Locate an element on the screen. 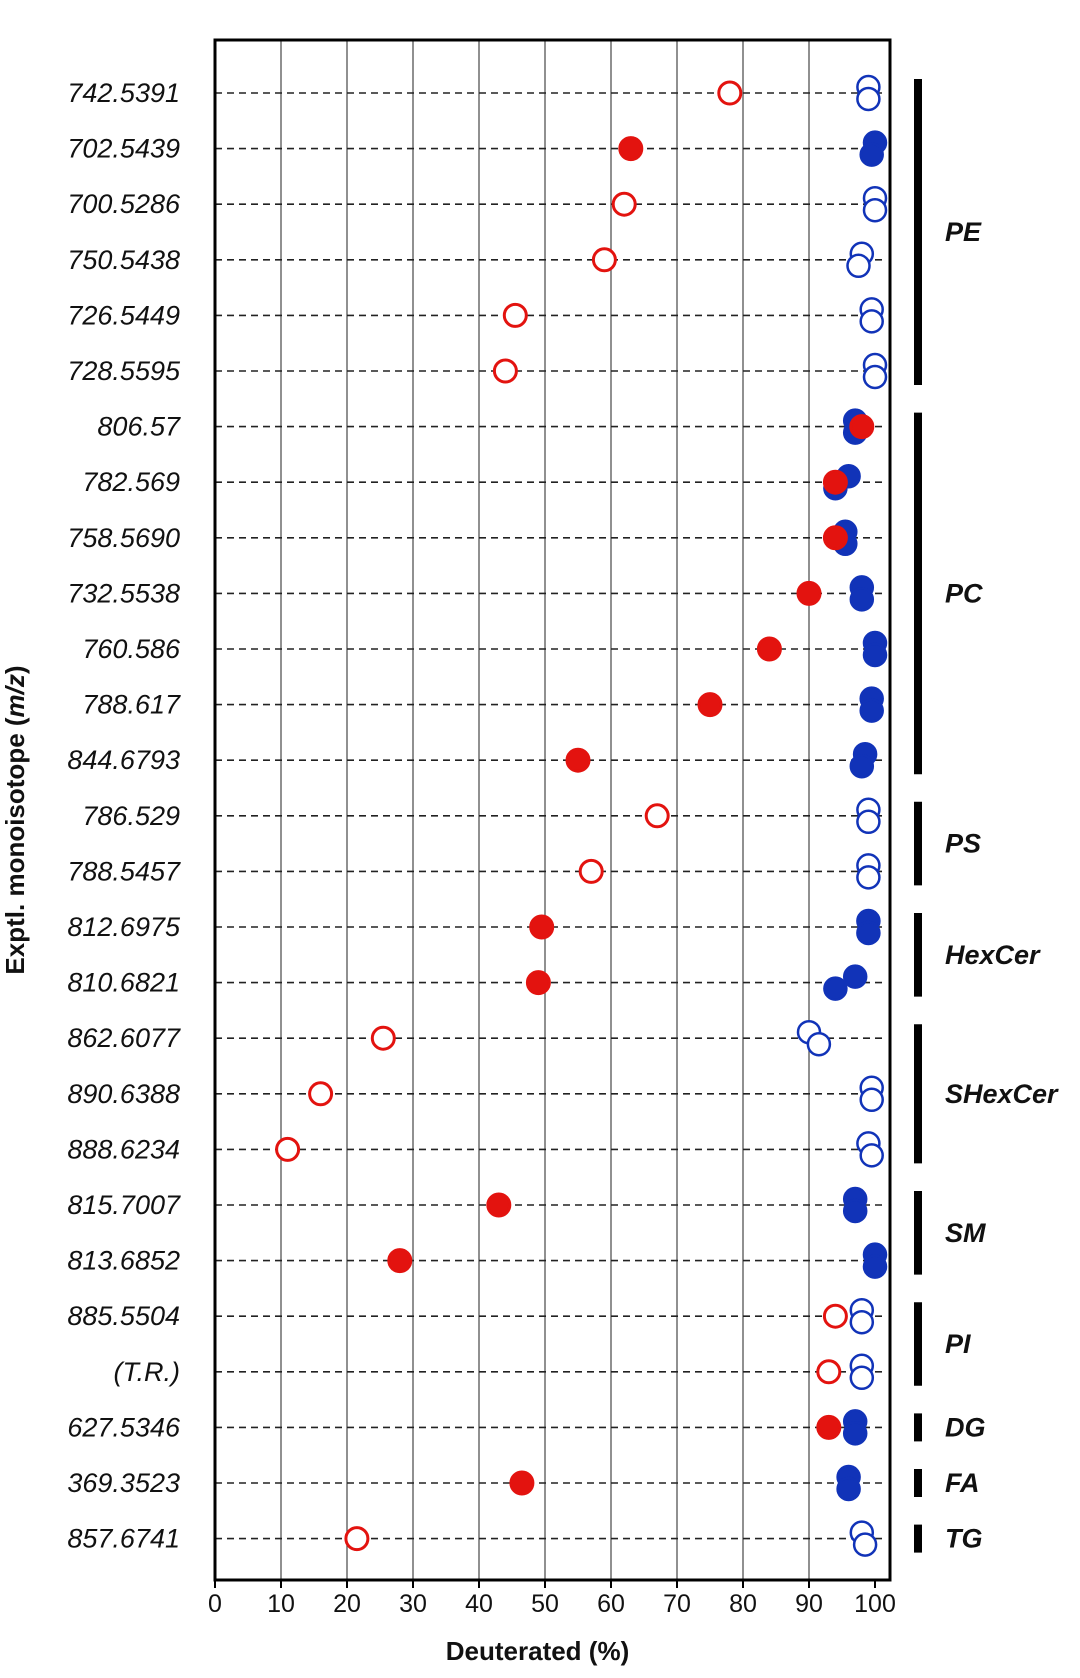  y-tick-label: 726.5449 is located at coordinates (123, 315).